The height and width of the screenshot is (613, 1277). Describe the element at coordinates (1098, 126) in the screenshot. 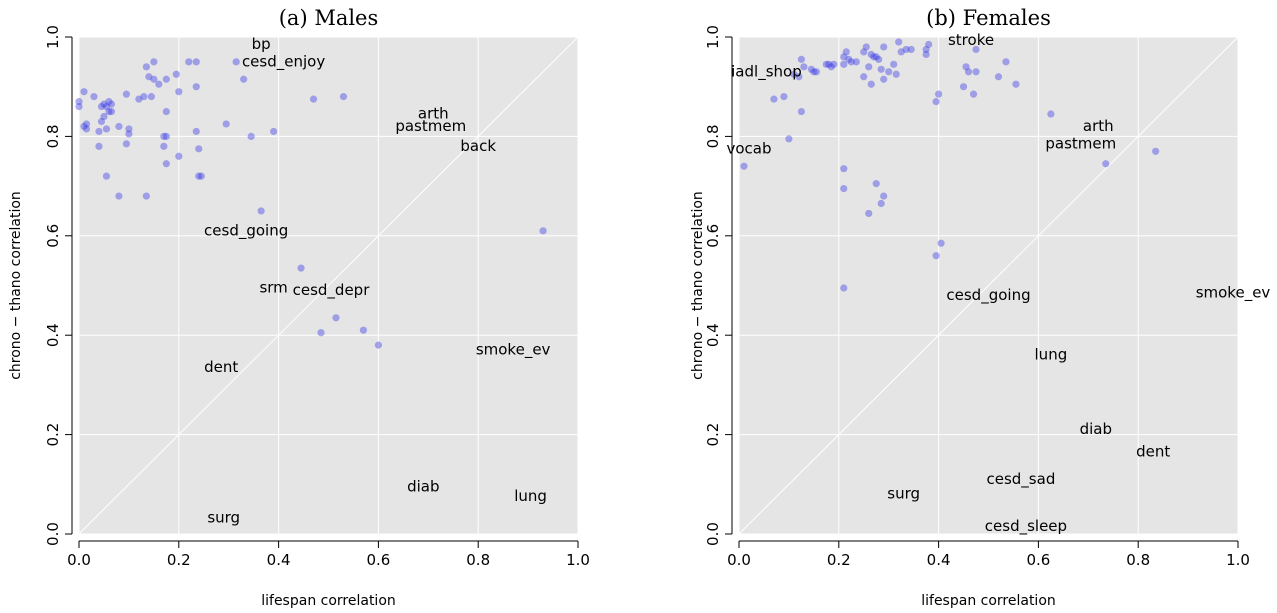

I see `panel1-variable-label-2: arth` at that location.